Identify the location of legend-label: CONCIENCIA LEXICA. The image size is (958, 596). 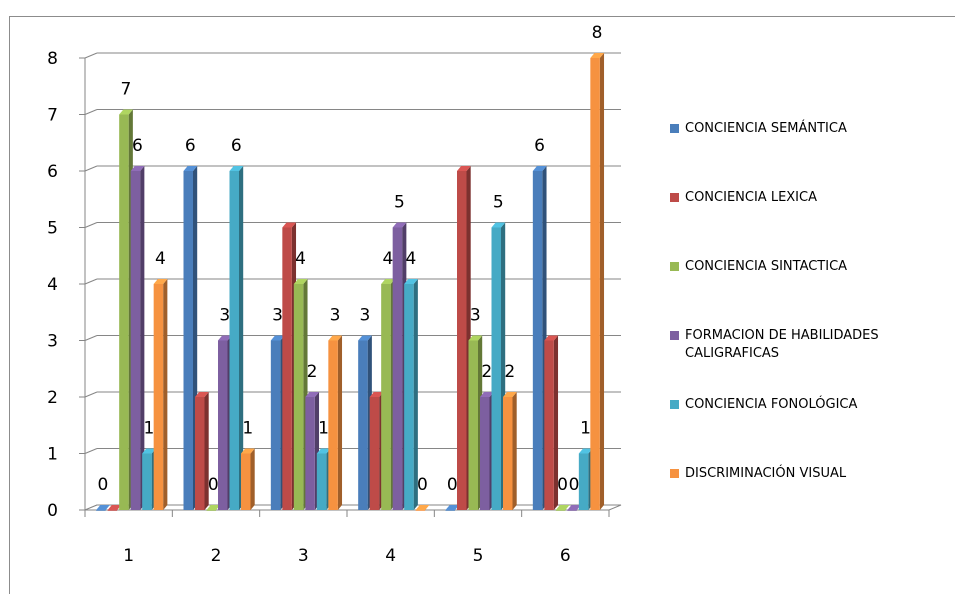
(751, 197).